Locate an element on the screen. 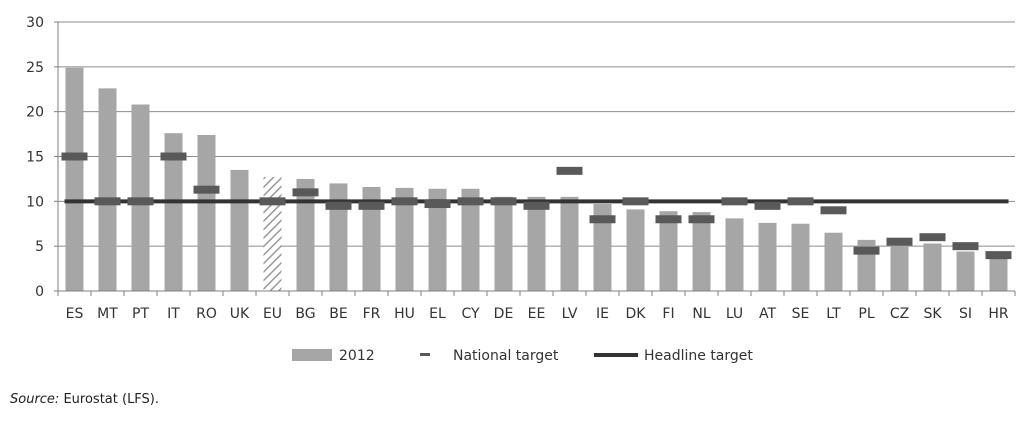  y-tick-label: 25 is located at coordinates (35, 68).